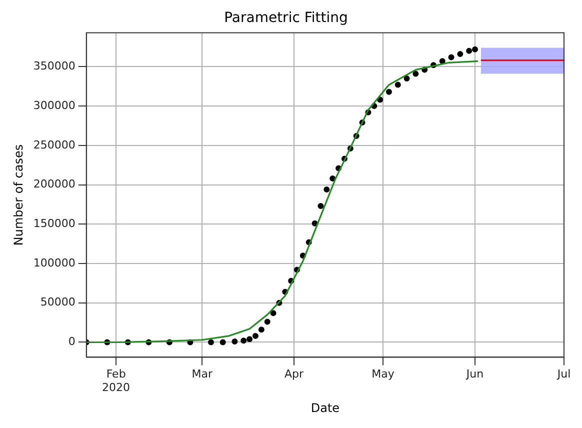 This screenshot has height=428, width=582. I want to click on y-tick-label: 250000, so click(54, 145).